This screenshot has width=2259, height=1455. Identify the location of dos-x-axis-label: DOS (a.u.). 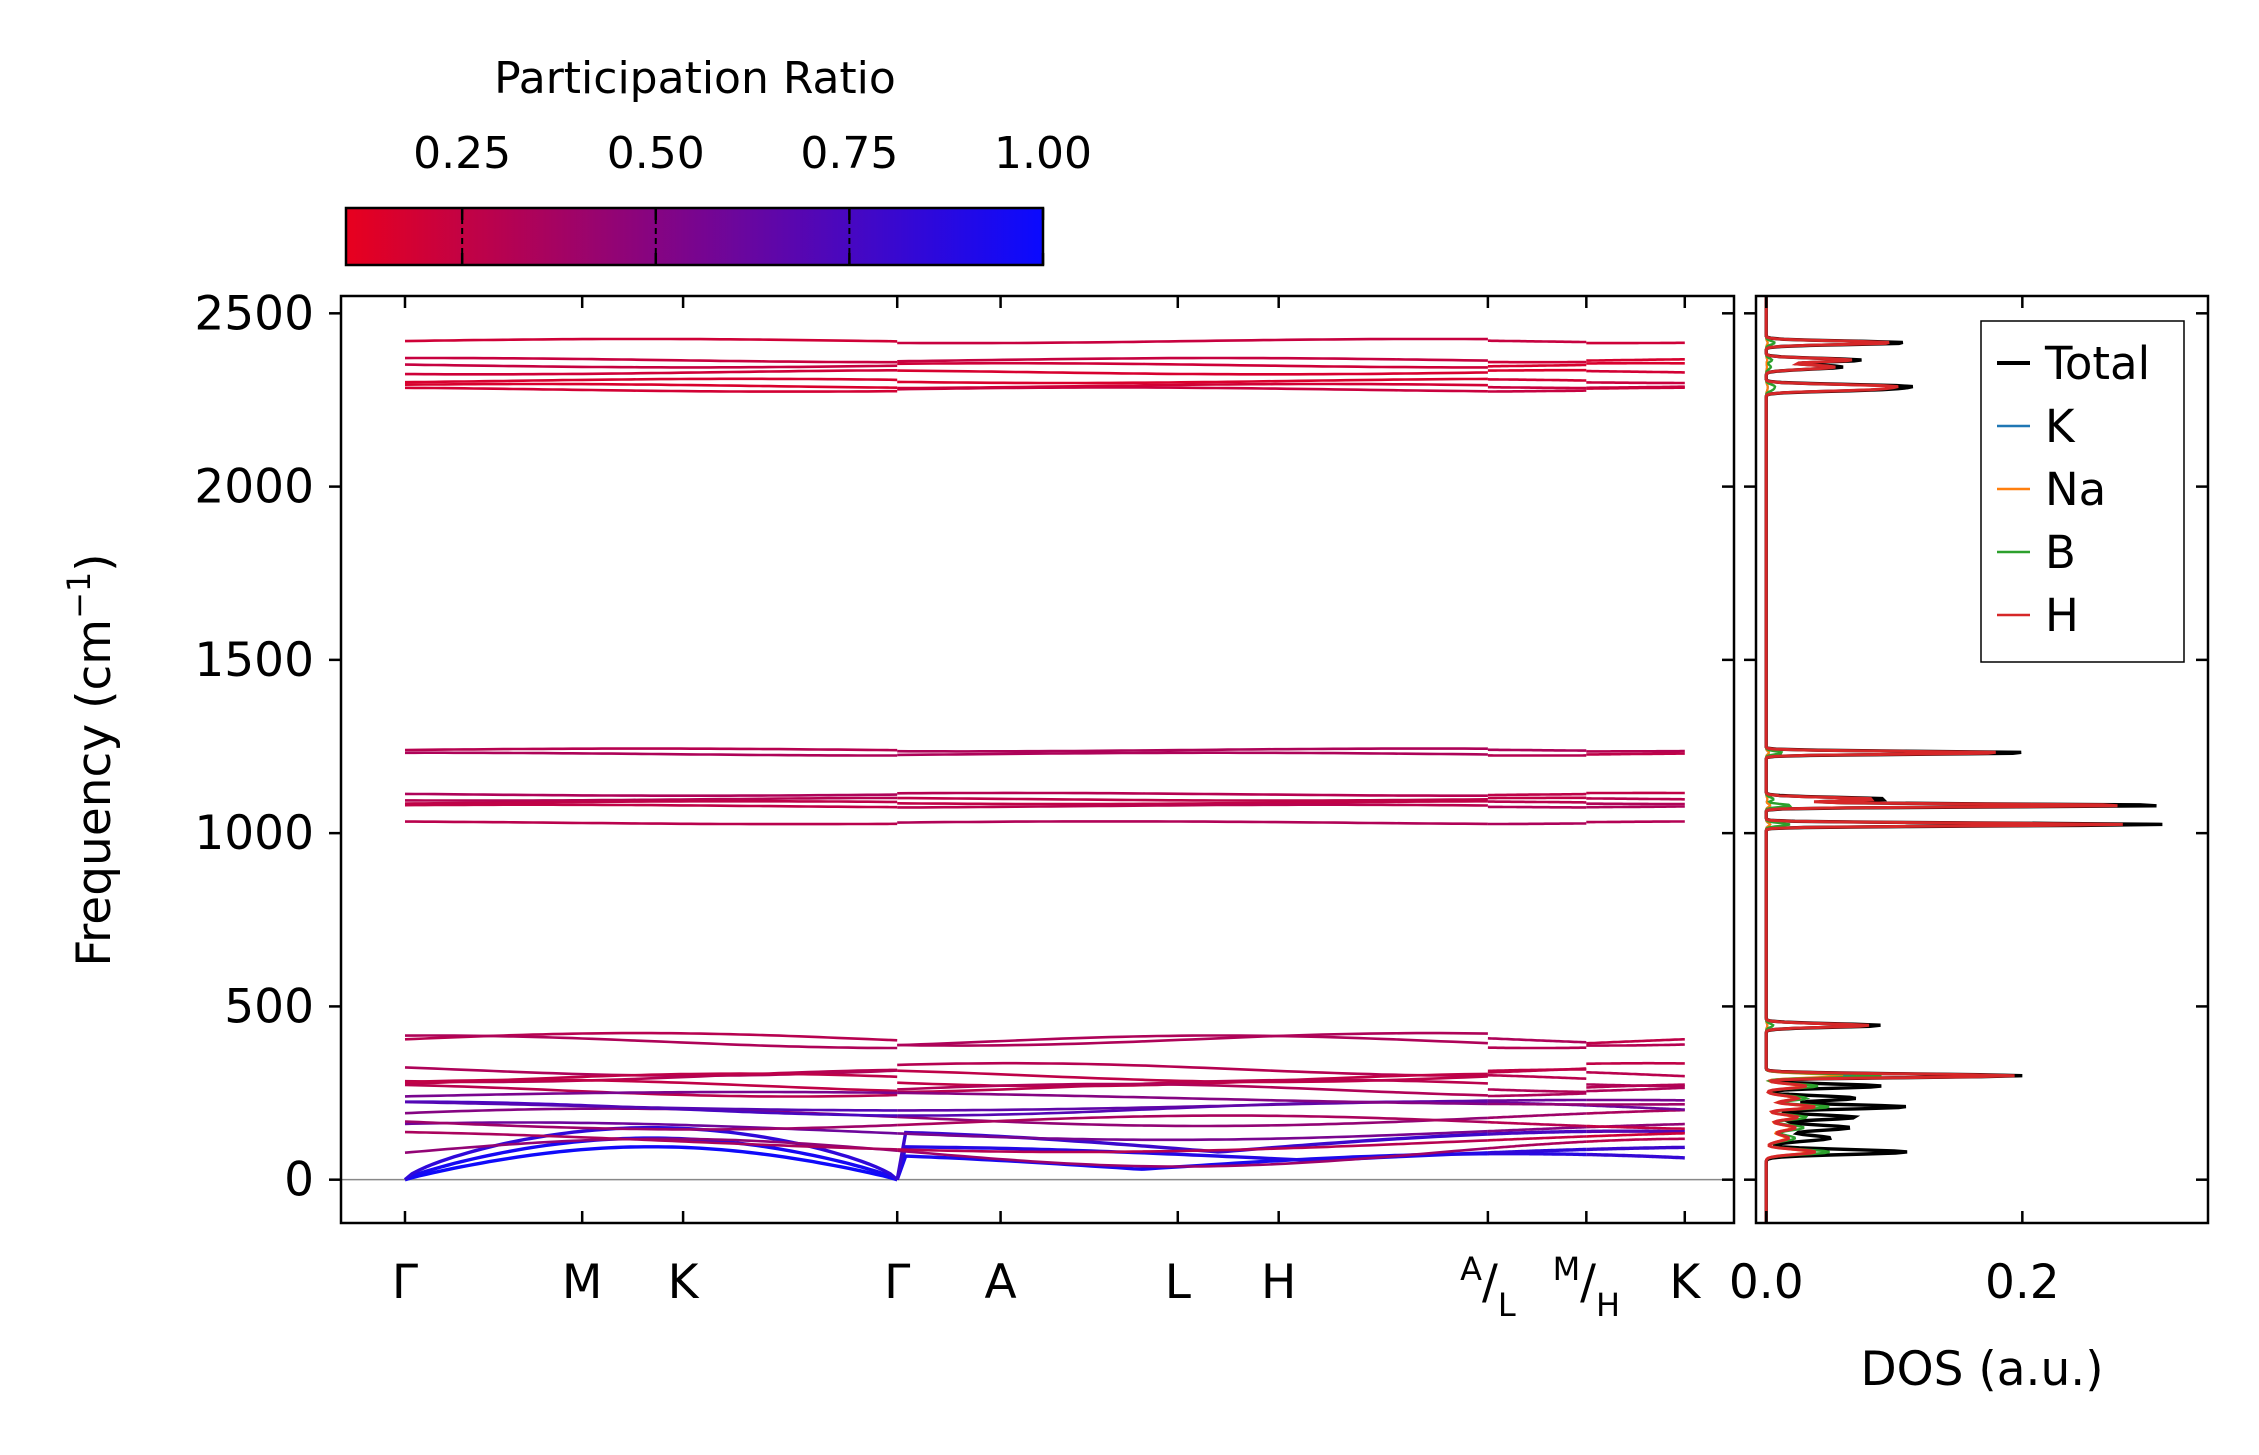
(1981, 1369).